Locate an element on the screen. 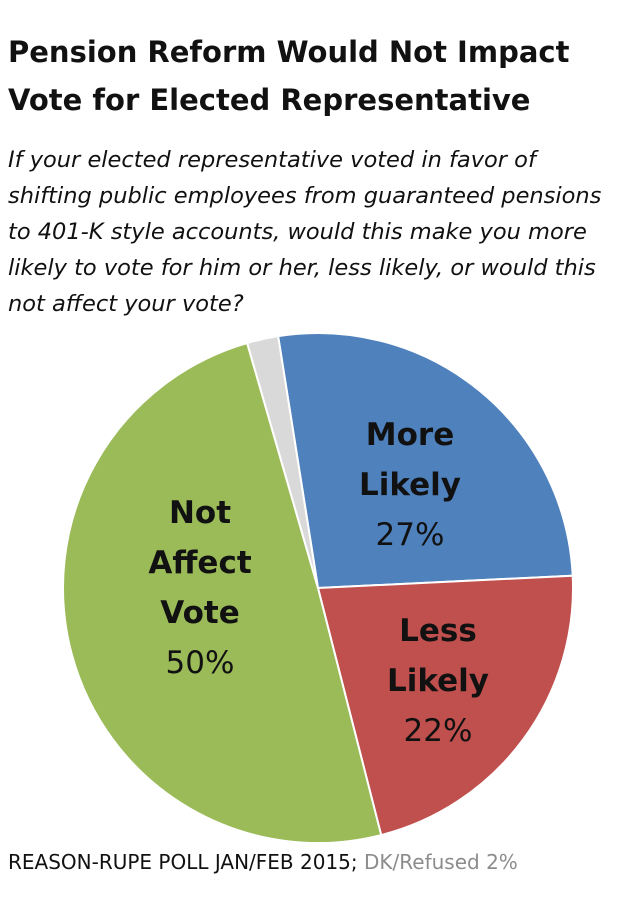 The width and height of the screenshot is (627, 900). slice-value: 50% is located at coordinates (200, 663).